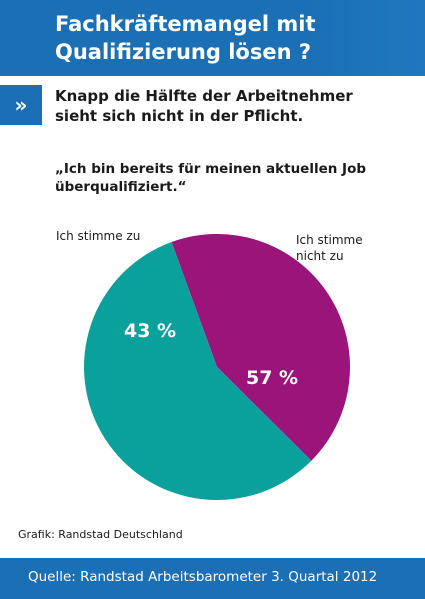  I want to click on chart-credit: Grafik: Randstad Deutschland, so click(100, 534).